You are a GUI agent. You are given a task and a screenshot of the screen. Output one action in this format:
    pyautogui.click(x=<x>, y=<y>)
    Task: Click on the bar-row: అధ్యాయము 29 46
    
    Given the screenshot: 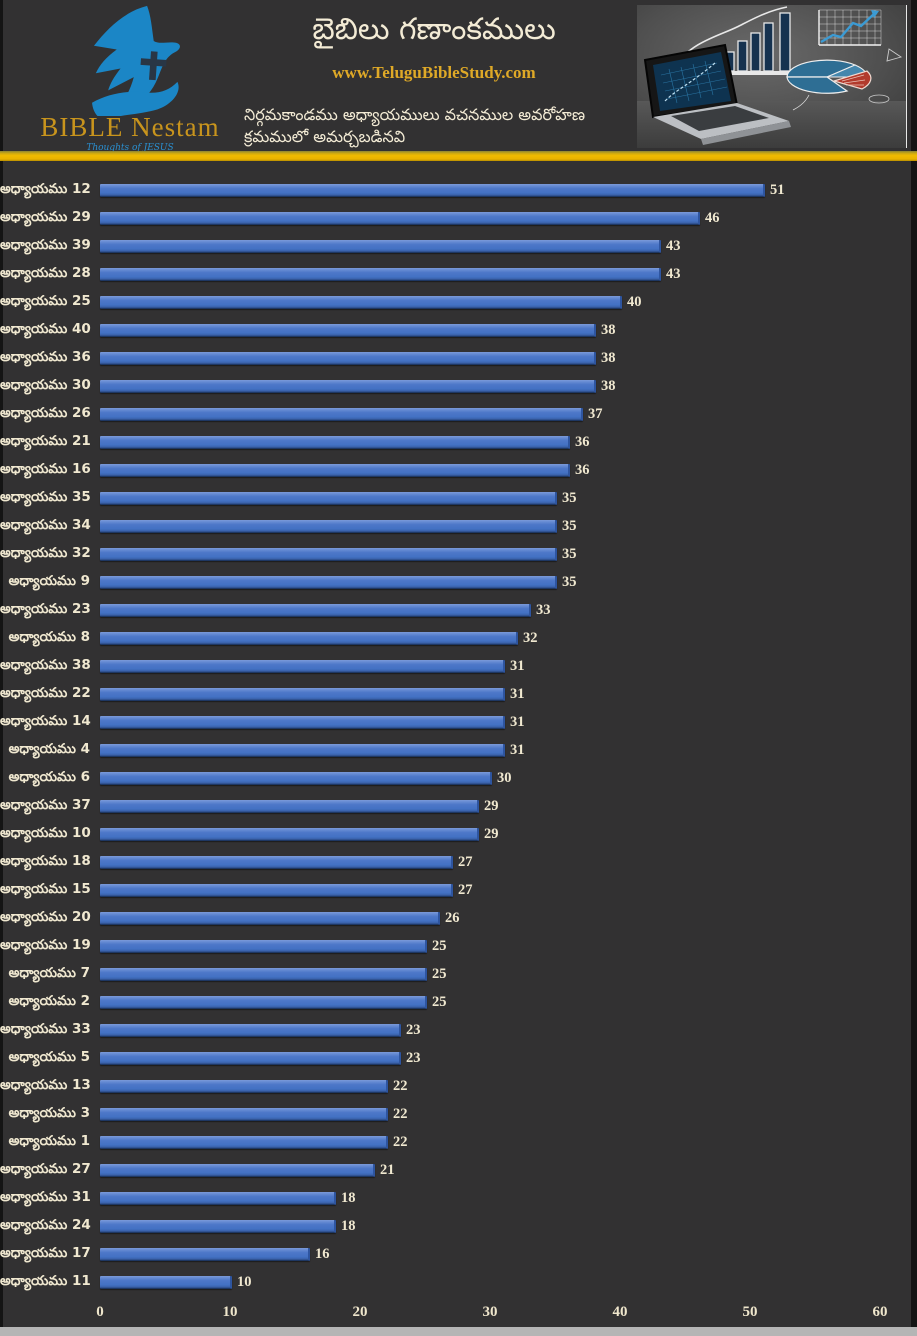 What is the action you would take?
    pyautogui.click(x=458, y=218)
    